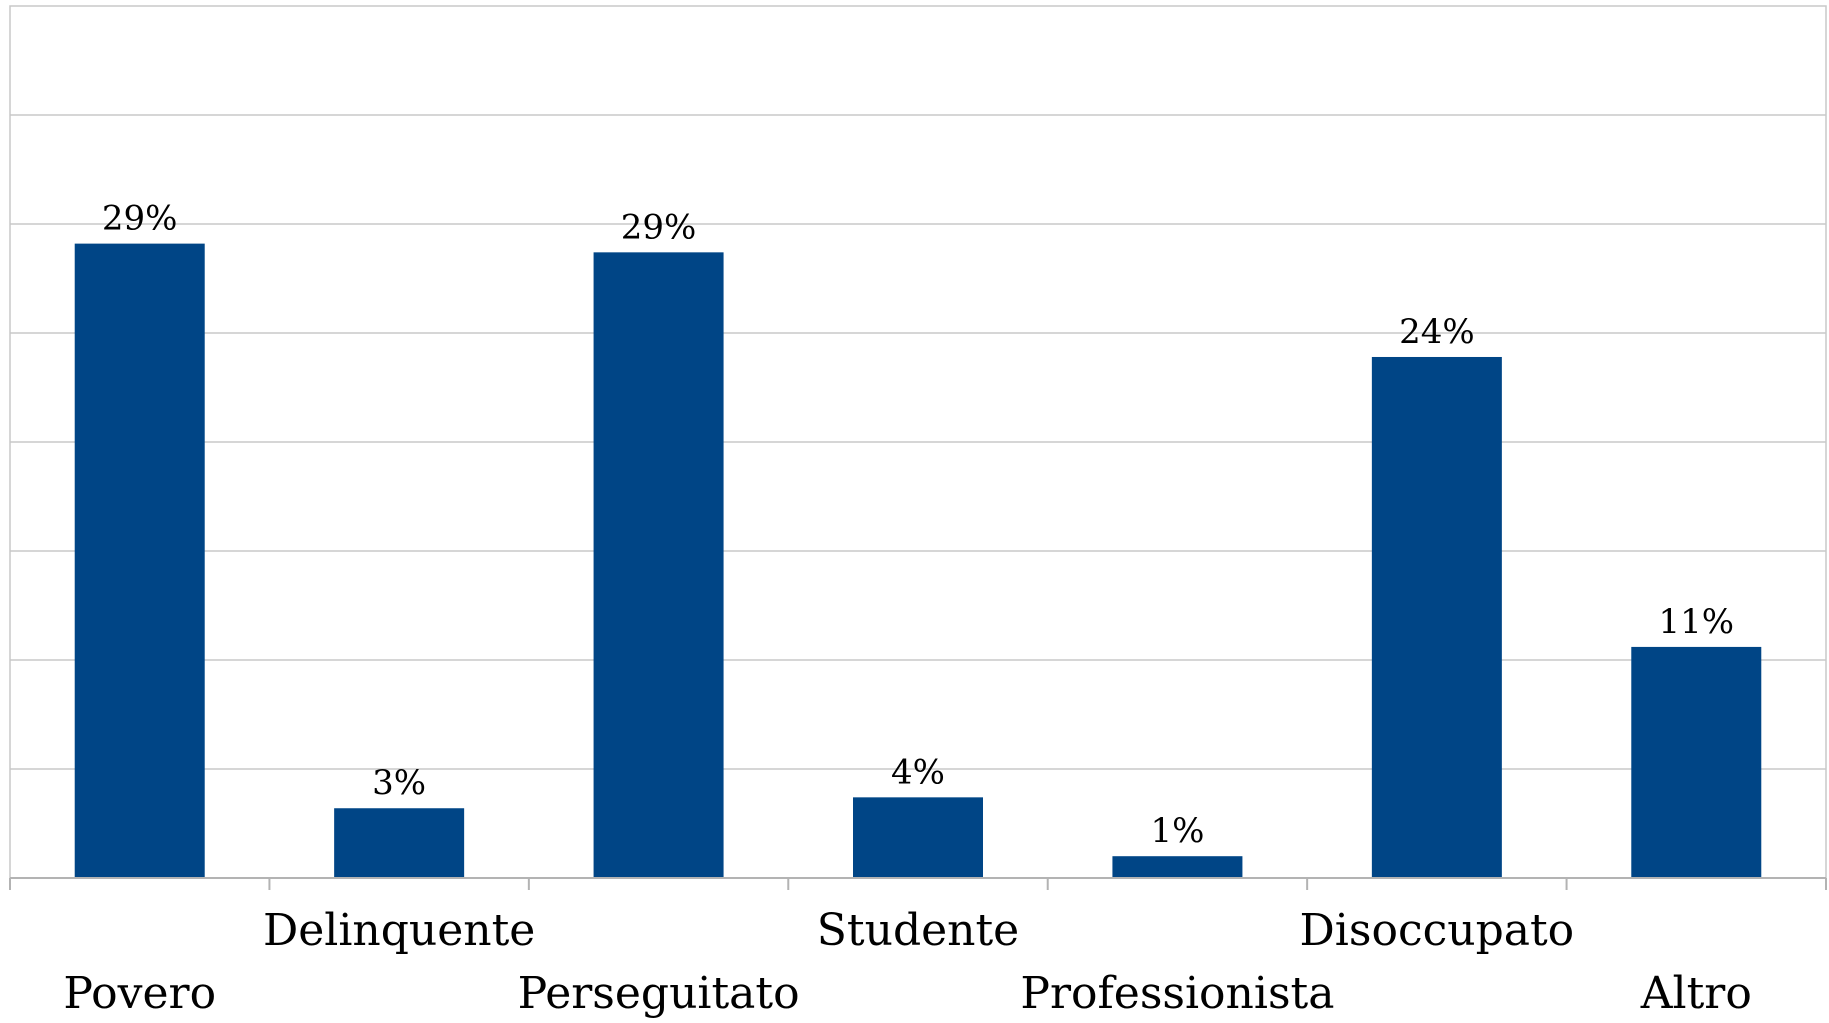 This screenshot has width=1829, height=1023. I want to click on data-label: 11%, so click(1696, 622).